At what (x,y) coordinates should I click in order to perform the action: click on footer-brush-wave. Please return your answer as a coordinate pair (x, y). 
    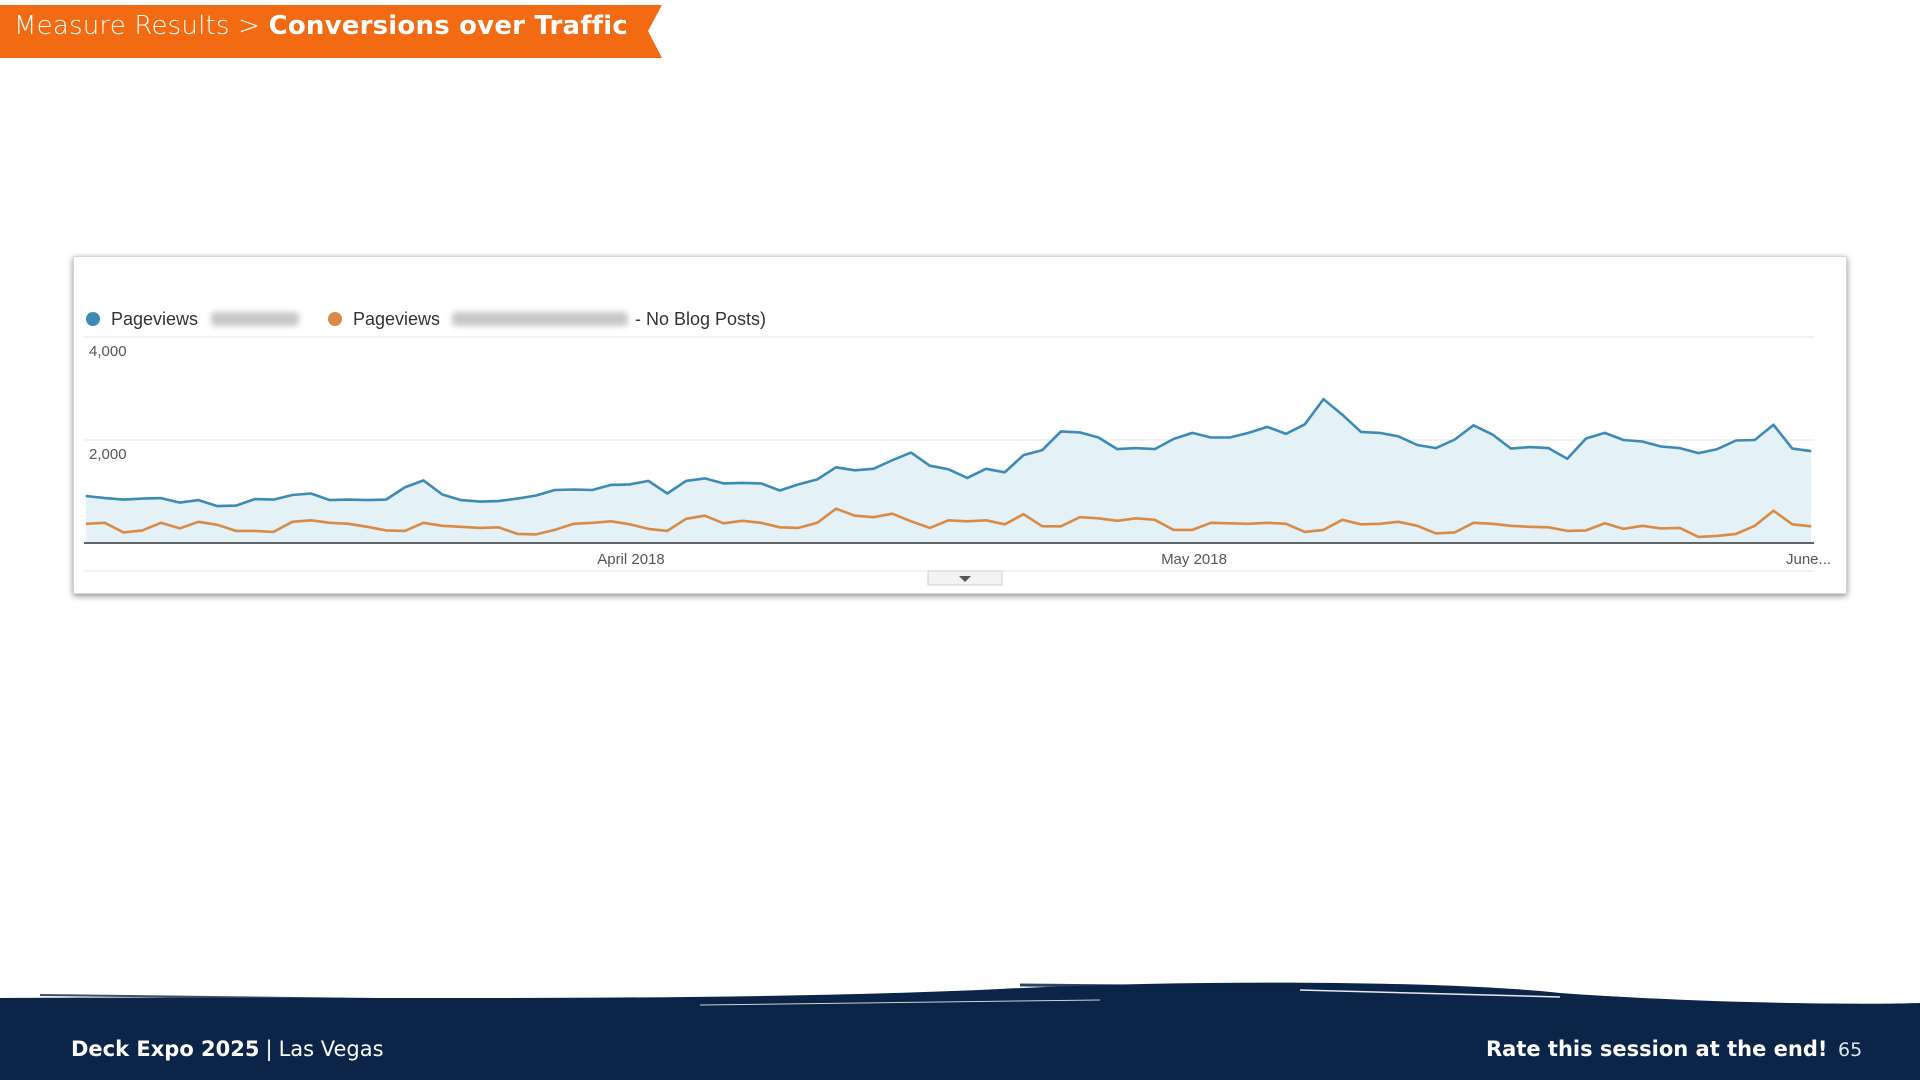
    Looking at the image, I should click on (960, 998).